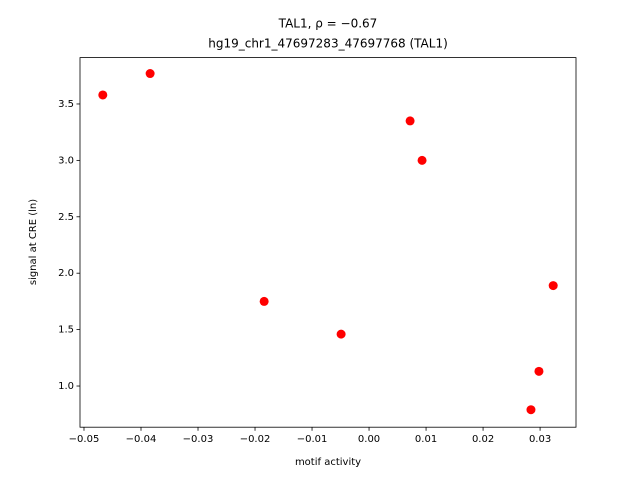  I want to click on chart-subtitle: hg19_chr1_47697283_47697768 (TAL1), so click(328, 44).